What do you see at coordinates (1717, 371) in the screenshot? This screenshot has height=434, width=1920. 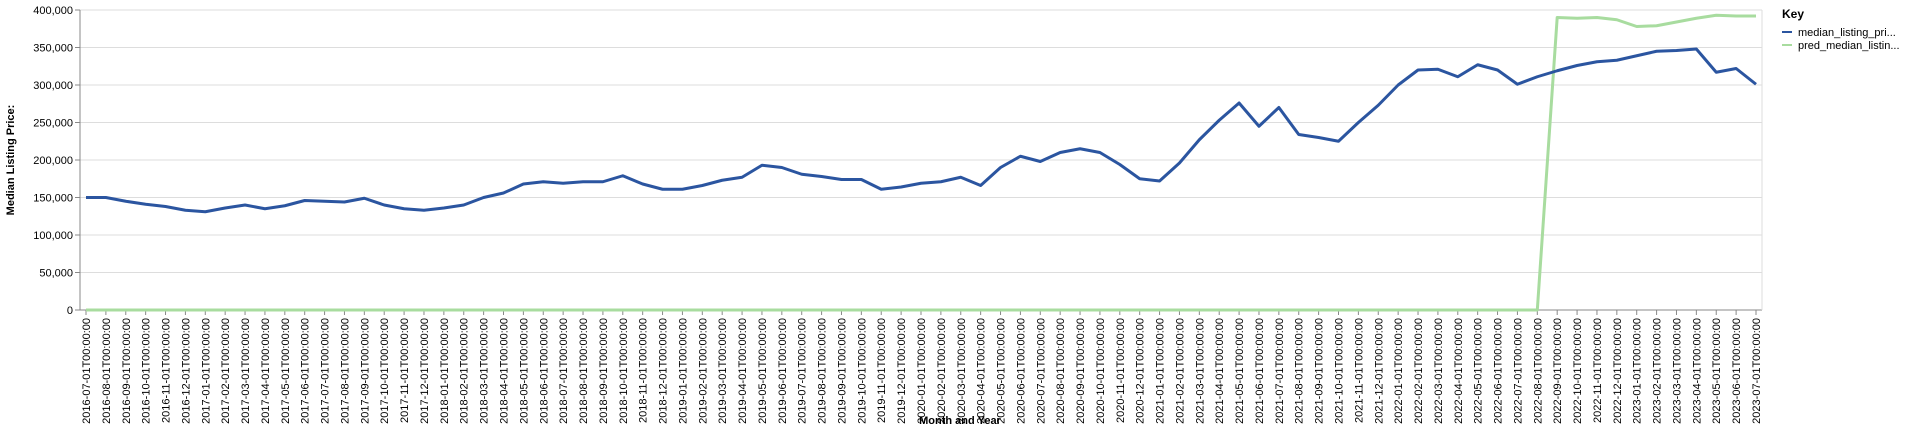 I see `x-tick-label: 2023-05-01T00:00:00` at bounding box center [1717, 371].